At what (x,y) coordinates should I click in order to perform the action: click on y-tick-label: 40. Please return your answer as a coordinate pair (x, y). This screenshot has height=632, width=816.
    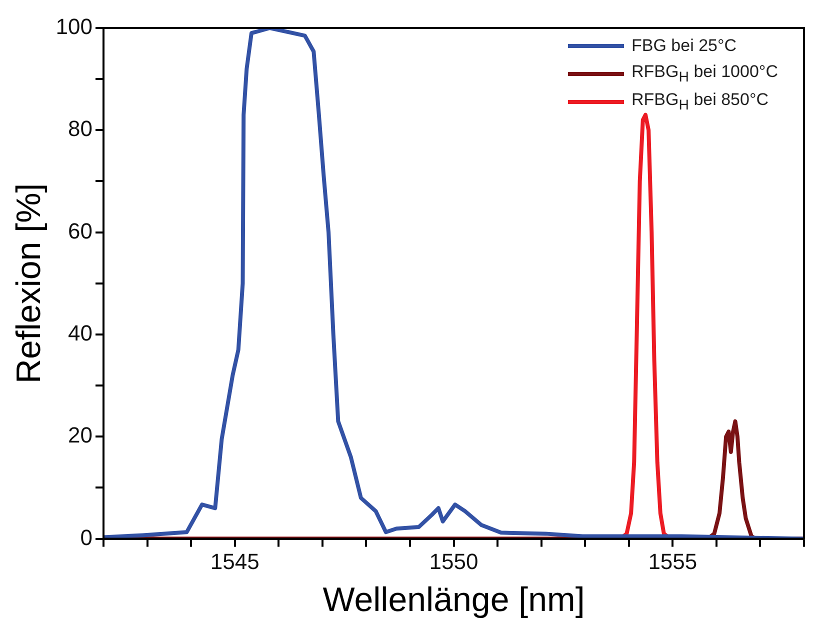
    Looking at the image, I should click on (80, 333).